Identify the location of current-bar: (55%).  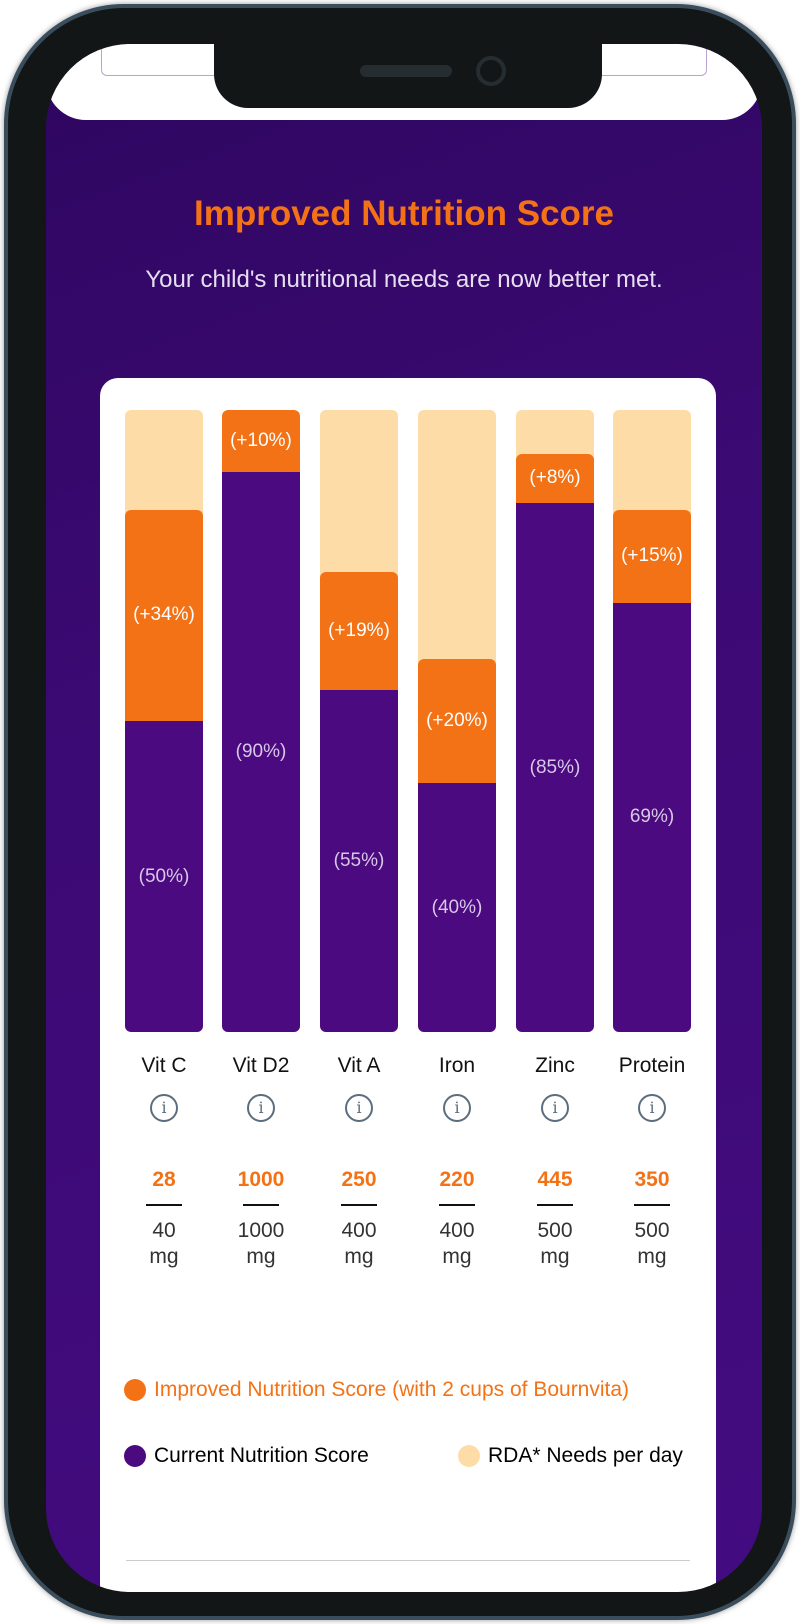
(359, 860).